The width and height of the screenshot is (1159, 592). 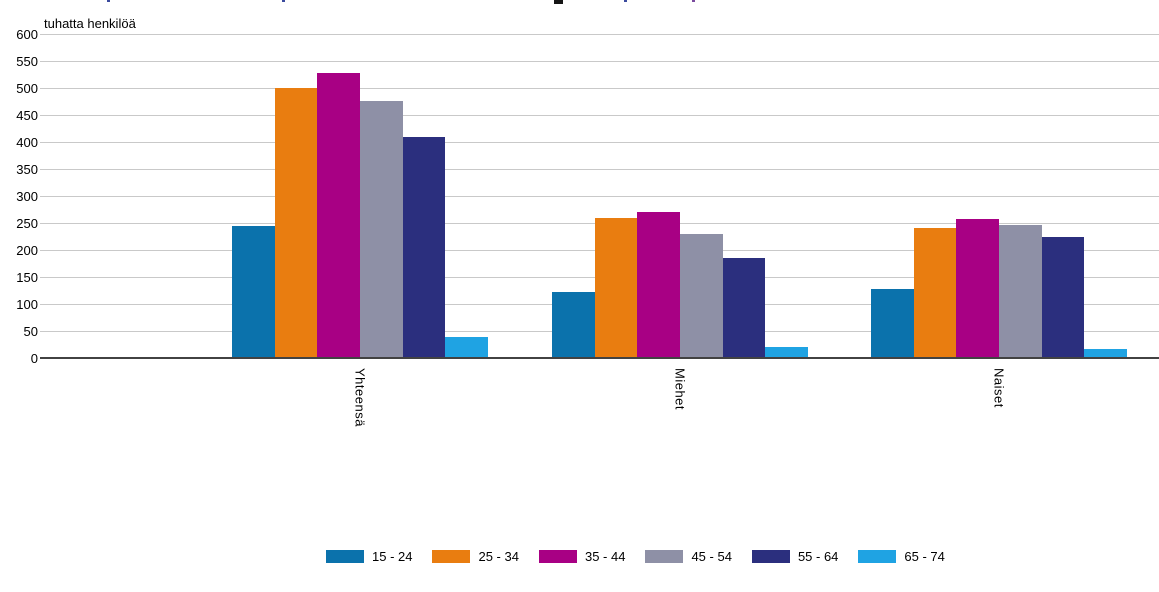 I want to click on y-tick-label: 300, so click(x=27, y=196).